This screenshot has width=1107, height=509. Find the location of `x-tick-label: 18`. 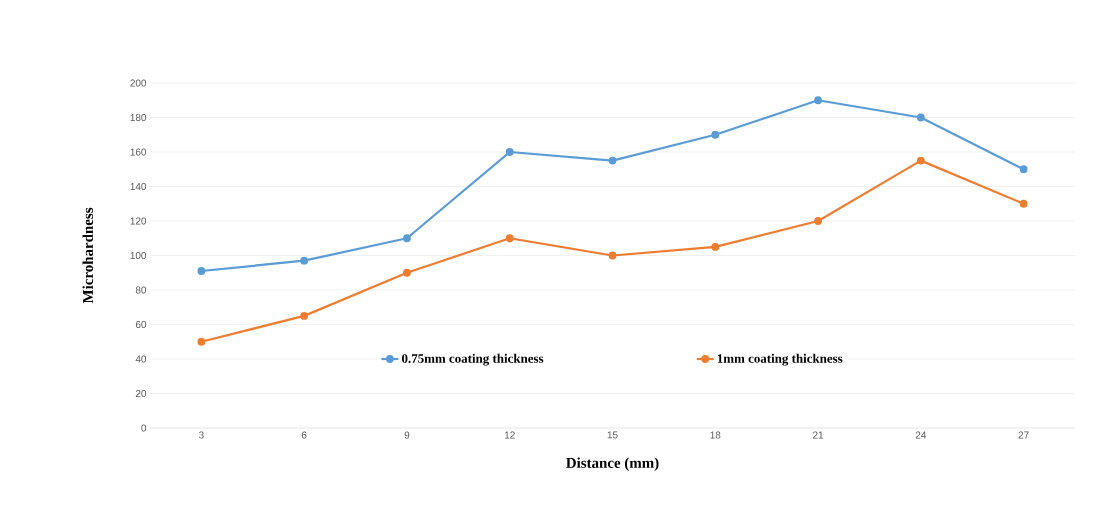

x-tick-label: 18 is located at coordinates (715, 435).